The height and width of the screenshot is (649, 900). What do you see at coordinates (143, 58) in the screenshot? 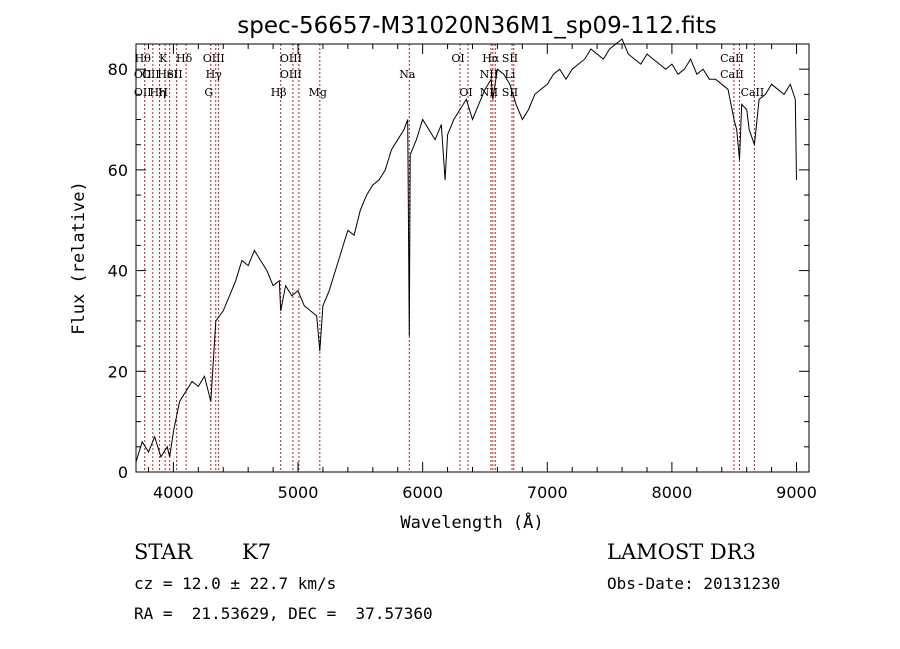
I see `line-label: Hθ` at bounding box center [143, 58].